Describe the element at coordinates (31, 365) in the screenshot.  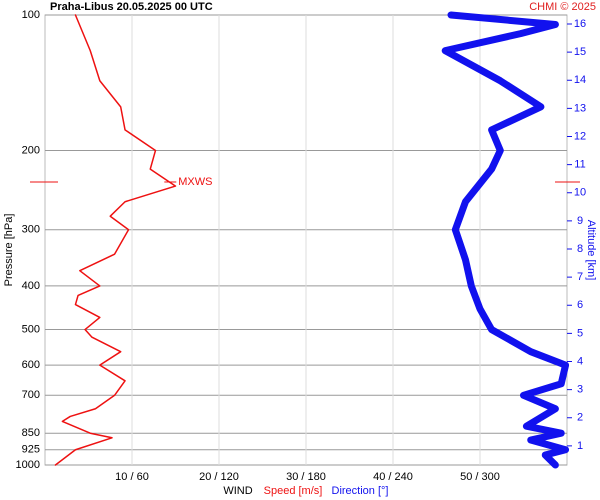
I see `y-tick-label: 600` at that location.